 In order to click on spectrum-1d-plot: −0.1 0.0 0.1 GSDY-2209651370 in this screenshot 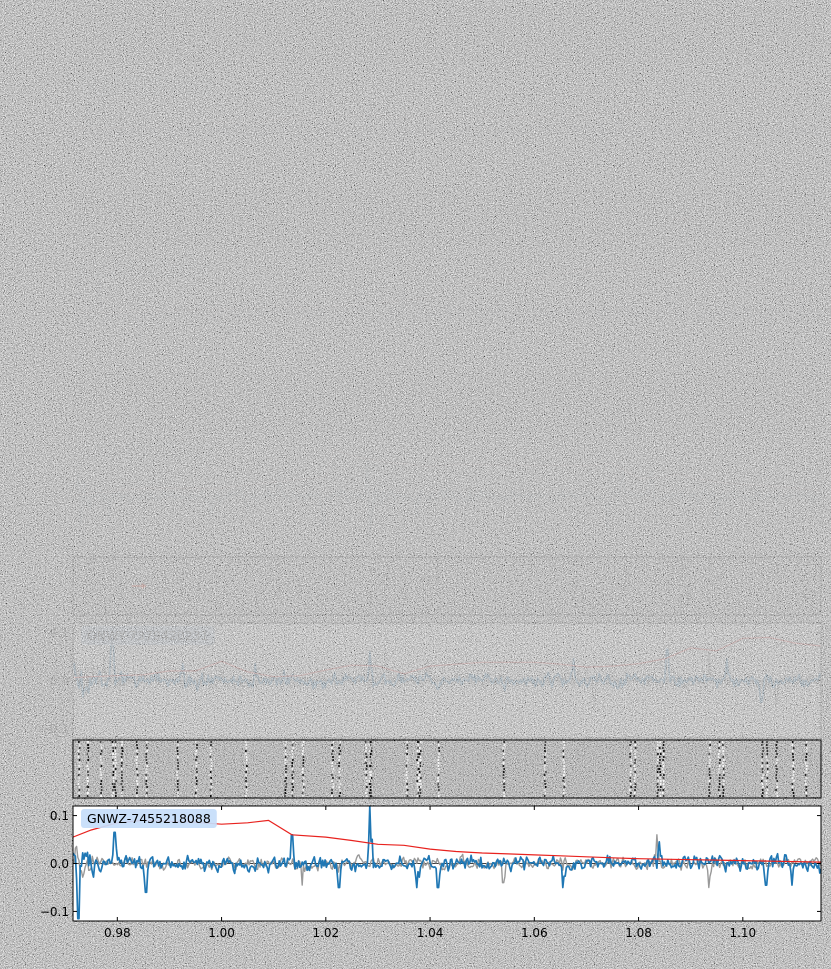, I will do `click(431, 313)`.